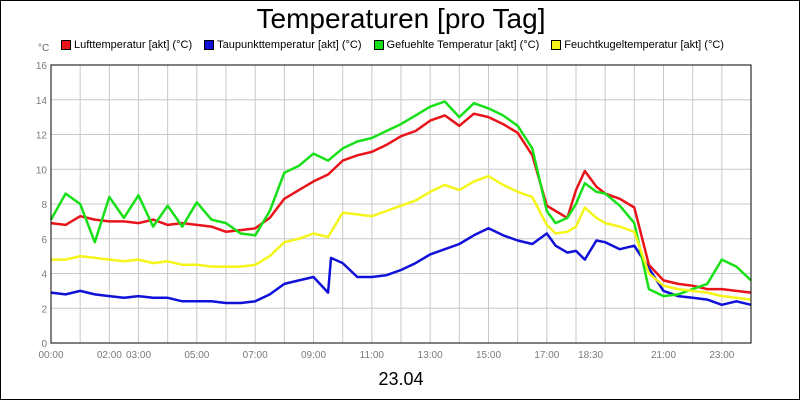 The width and height of the screenshot is (800, 401). Describe the element at coordinates (138, 355) in the screenshot. I see `x-tick-label: 03:00` at that location.